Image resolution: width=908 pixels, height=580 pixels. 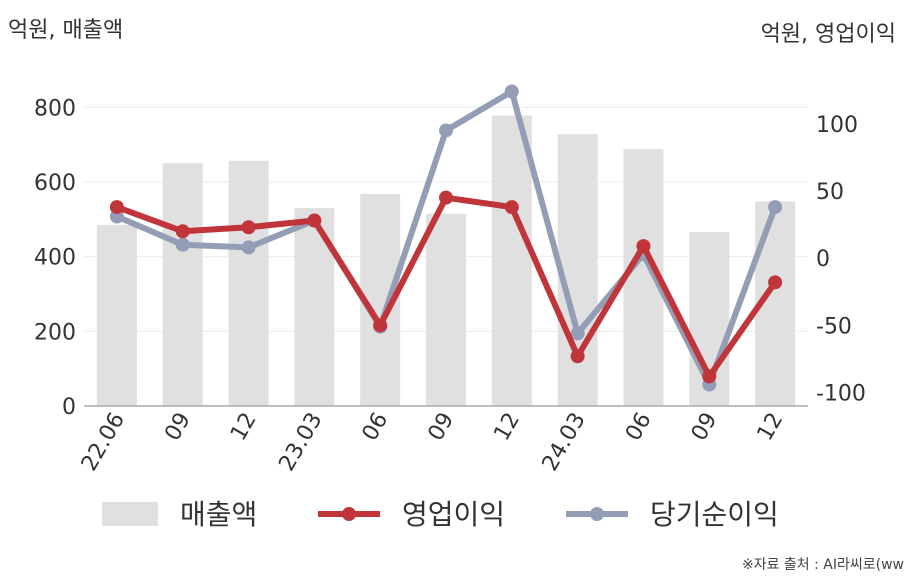 What do you see at coordinates (453, 514) in the screenshot?
I see `legend-label-operating: 영업이익` at bounding box center [453, 514].